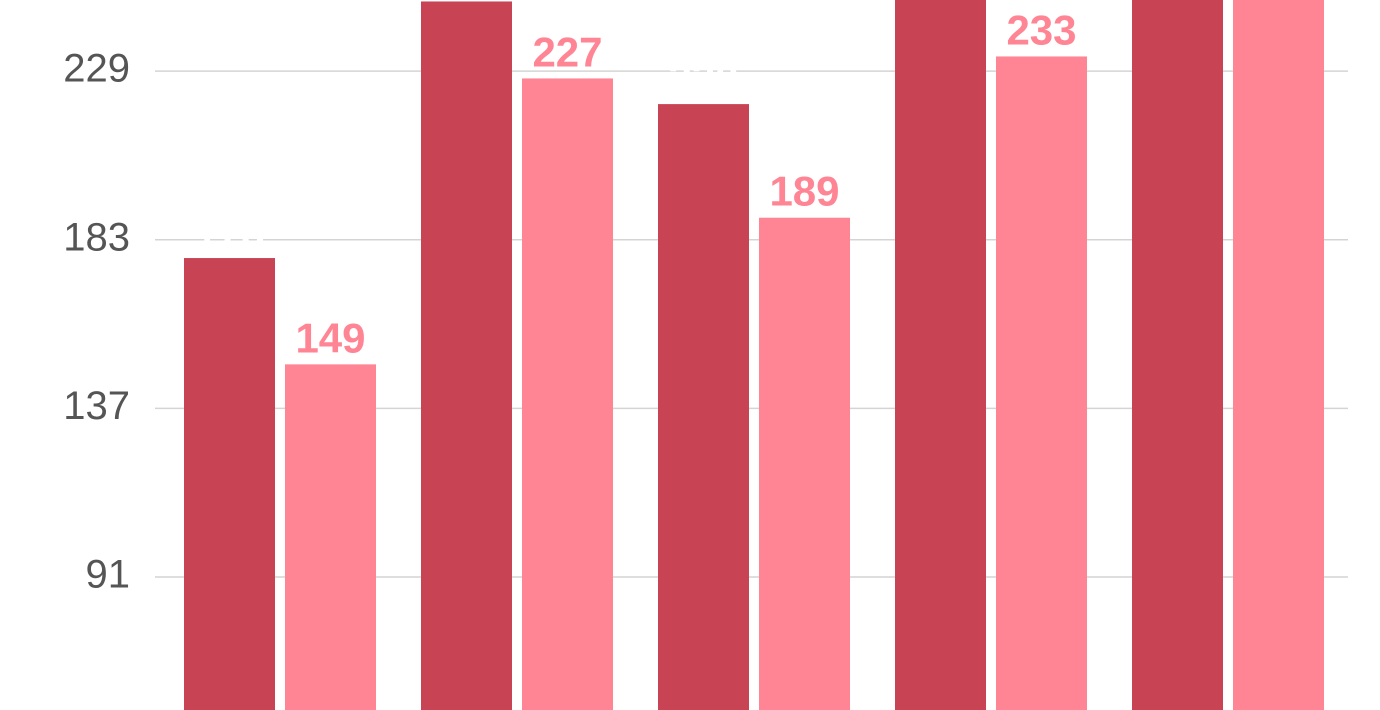  I want to click on y-tick-label: 137, so click(96, 406).